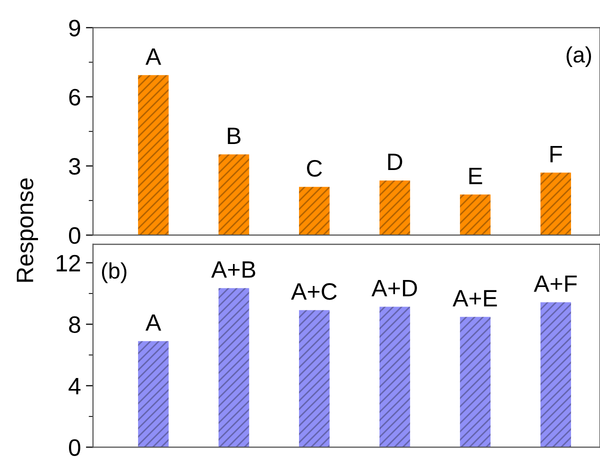  What do you see at coordinates (74, 28) in the screenshot?
I see `y-tick-label: 9` at bounding box center [74, 28].